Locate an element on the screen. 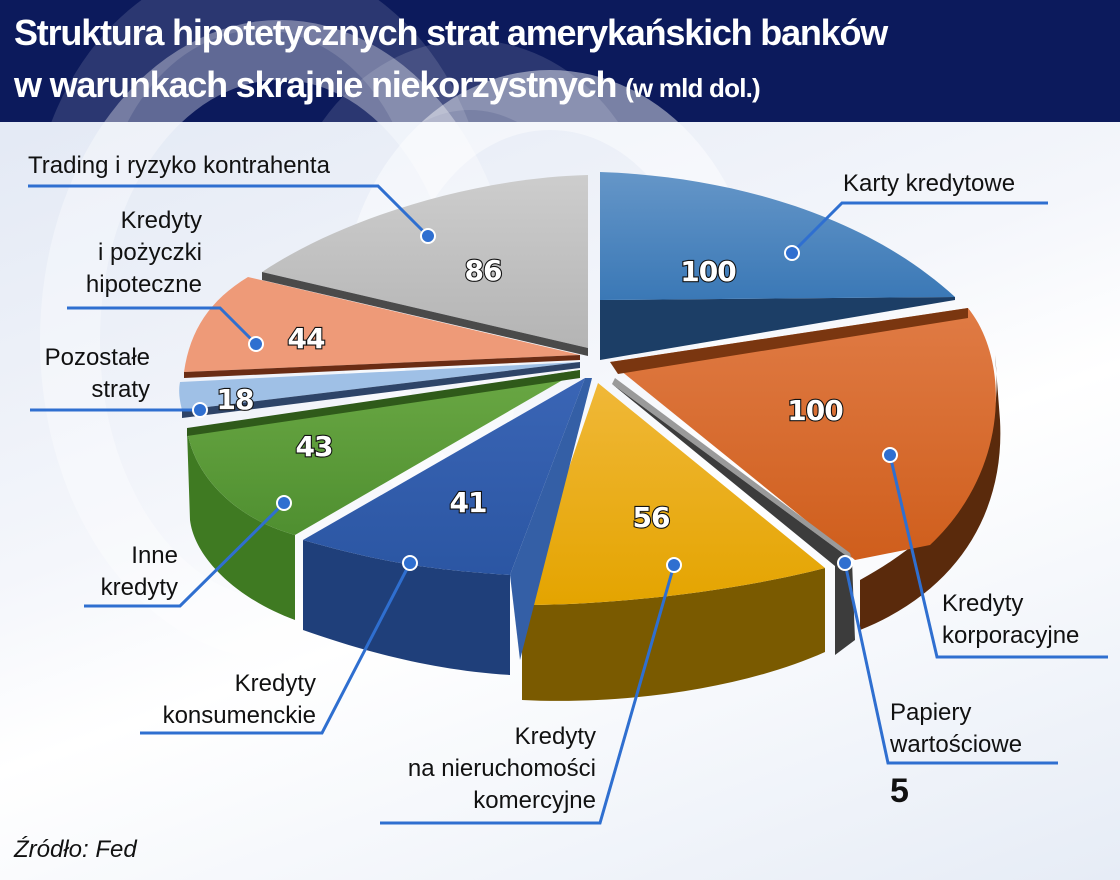 The height and width of the screenshot is (880, 1120). value-other-credit: 43 is located at coordinates (314, 446).